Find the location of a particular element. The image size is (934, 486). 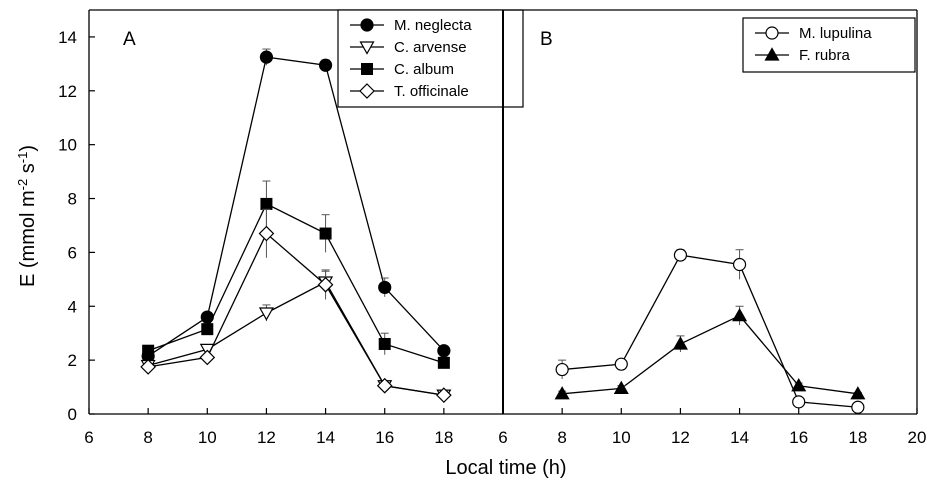

series-f-rubra is located at coordinates (710, 352).